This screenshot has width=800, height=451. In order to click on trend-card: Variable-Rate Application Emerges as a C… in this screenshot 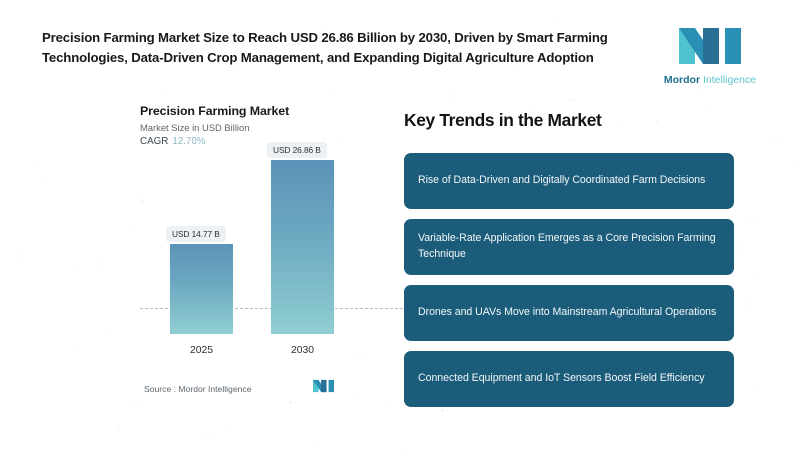, I will do `click(569, 247)`.